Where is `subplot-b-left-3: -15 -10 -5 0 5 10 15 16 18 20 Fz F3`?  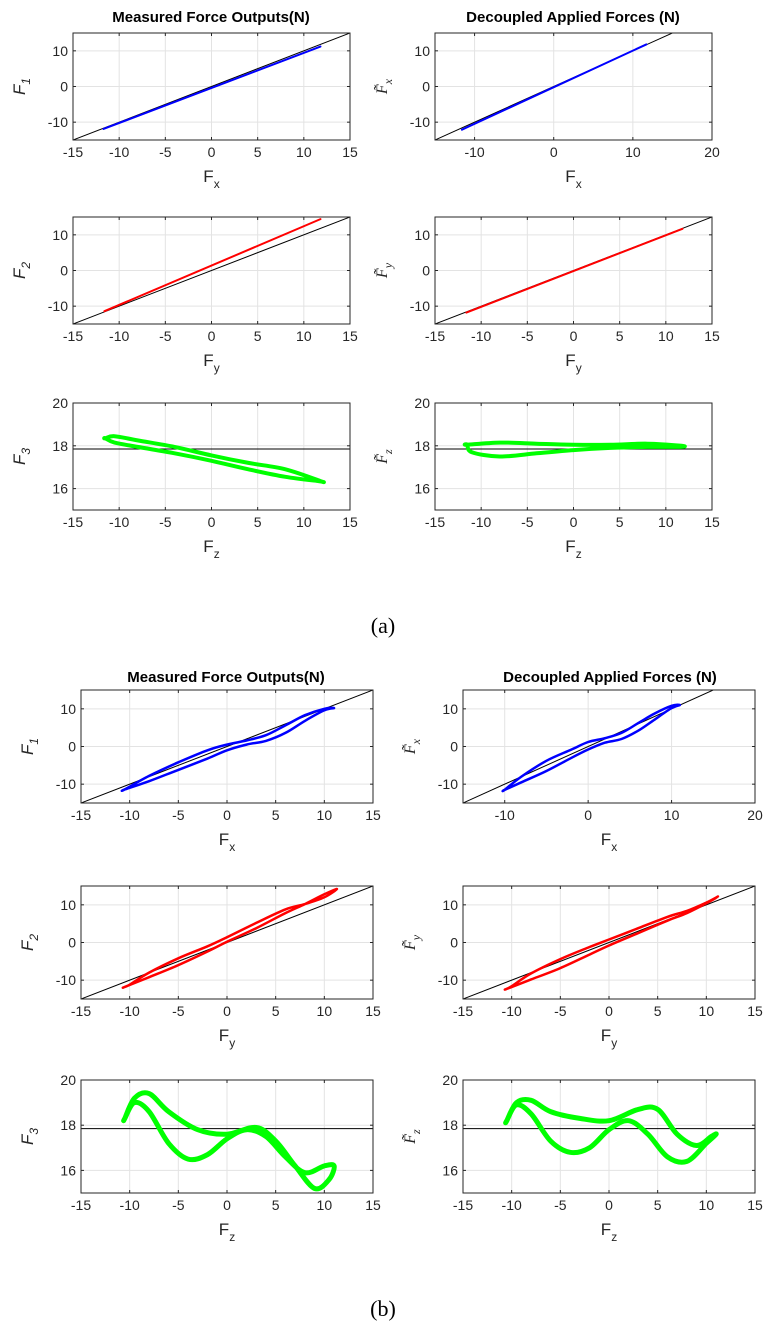
subplot-b-left-3: -15 -10 -5 0 5 10 15 16 18 20 Fz F3 is located at coordinates (199, 1158).